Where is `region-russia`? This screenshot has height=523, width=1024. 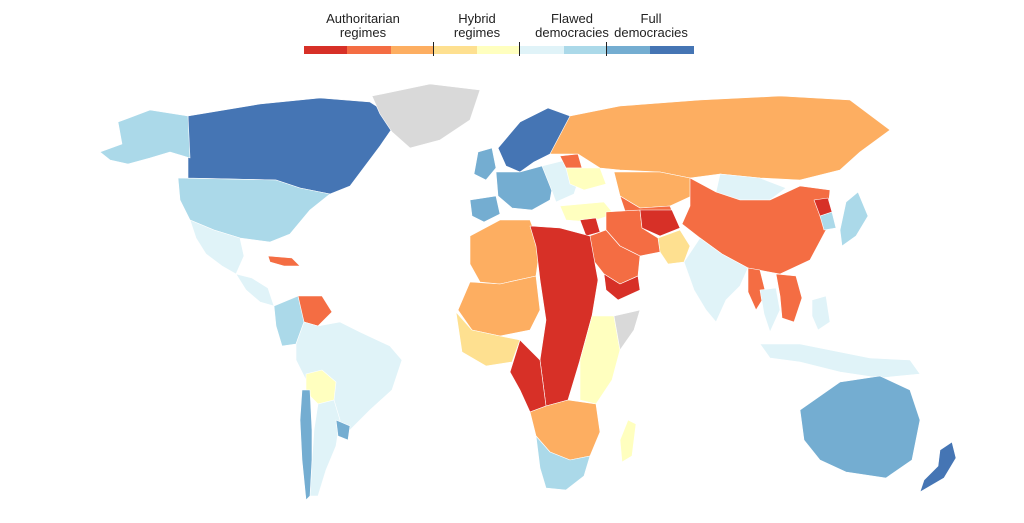
region-russia is located at coordinates (720, 138).